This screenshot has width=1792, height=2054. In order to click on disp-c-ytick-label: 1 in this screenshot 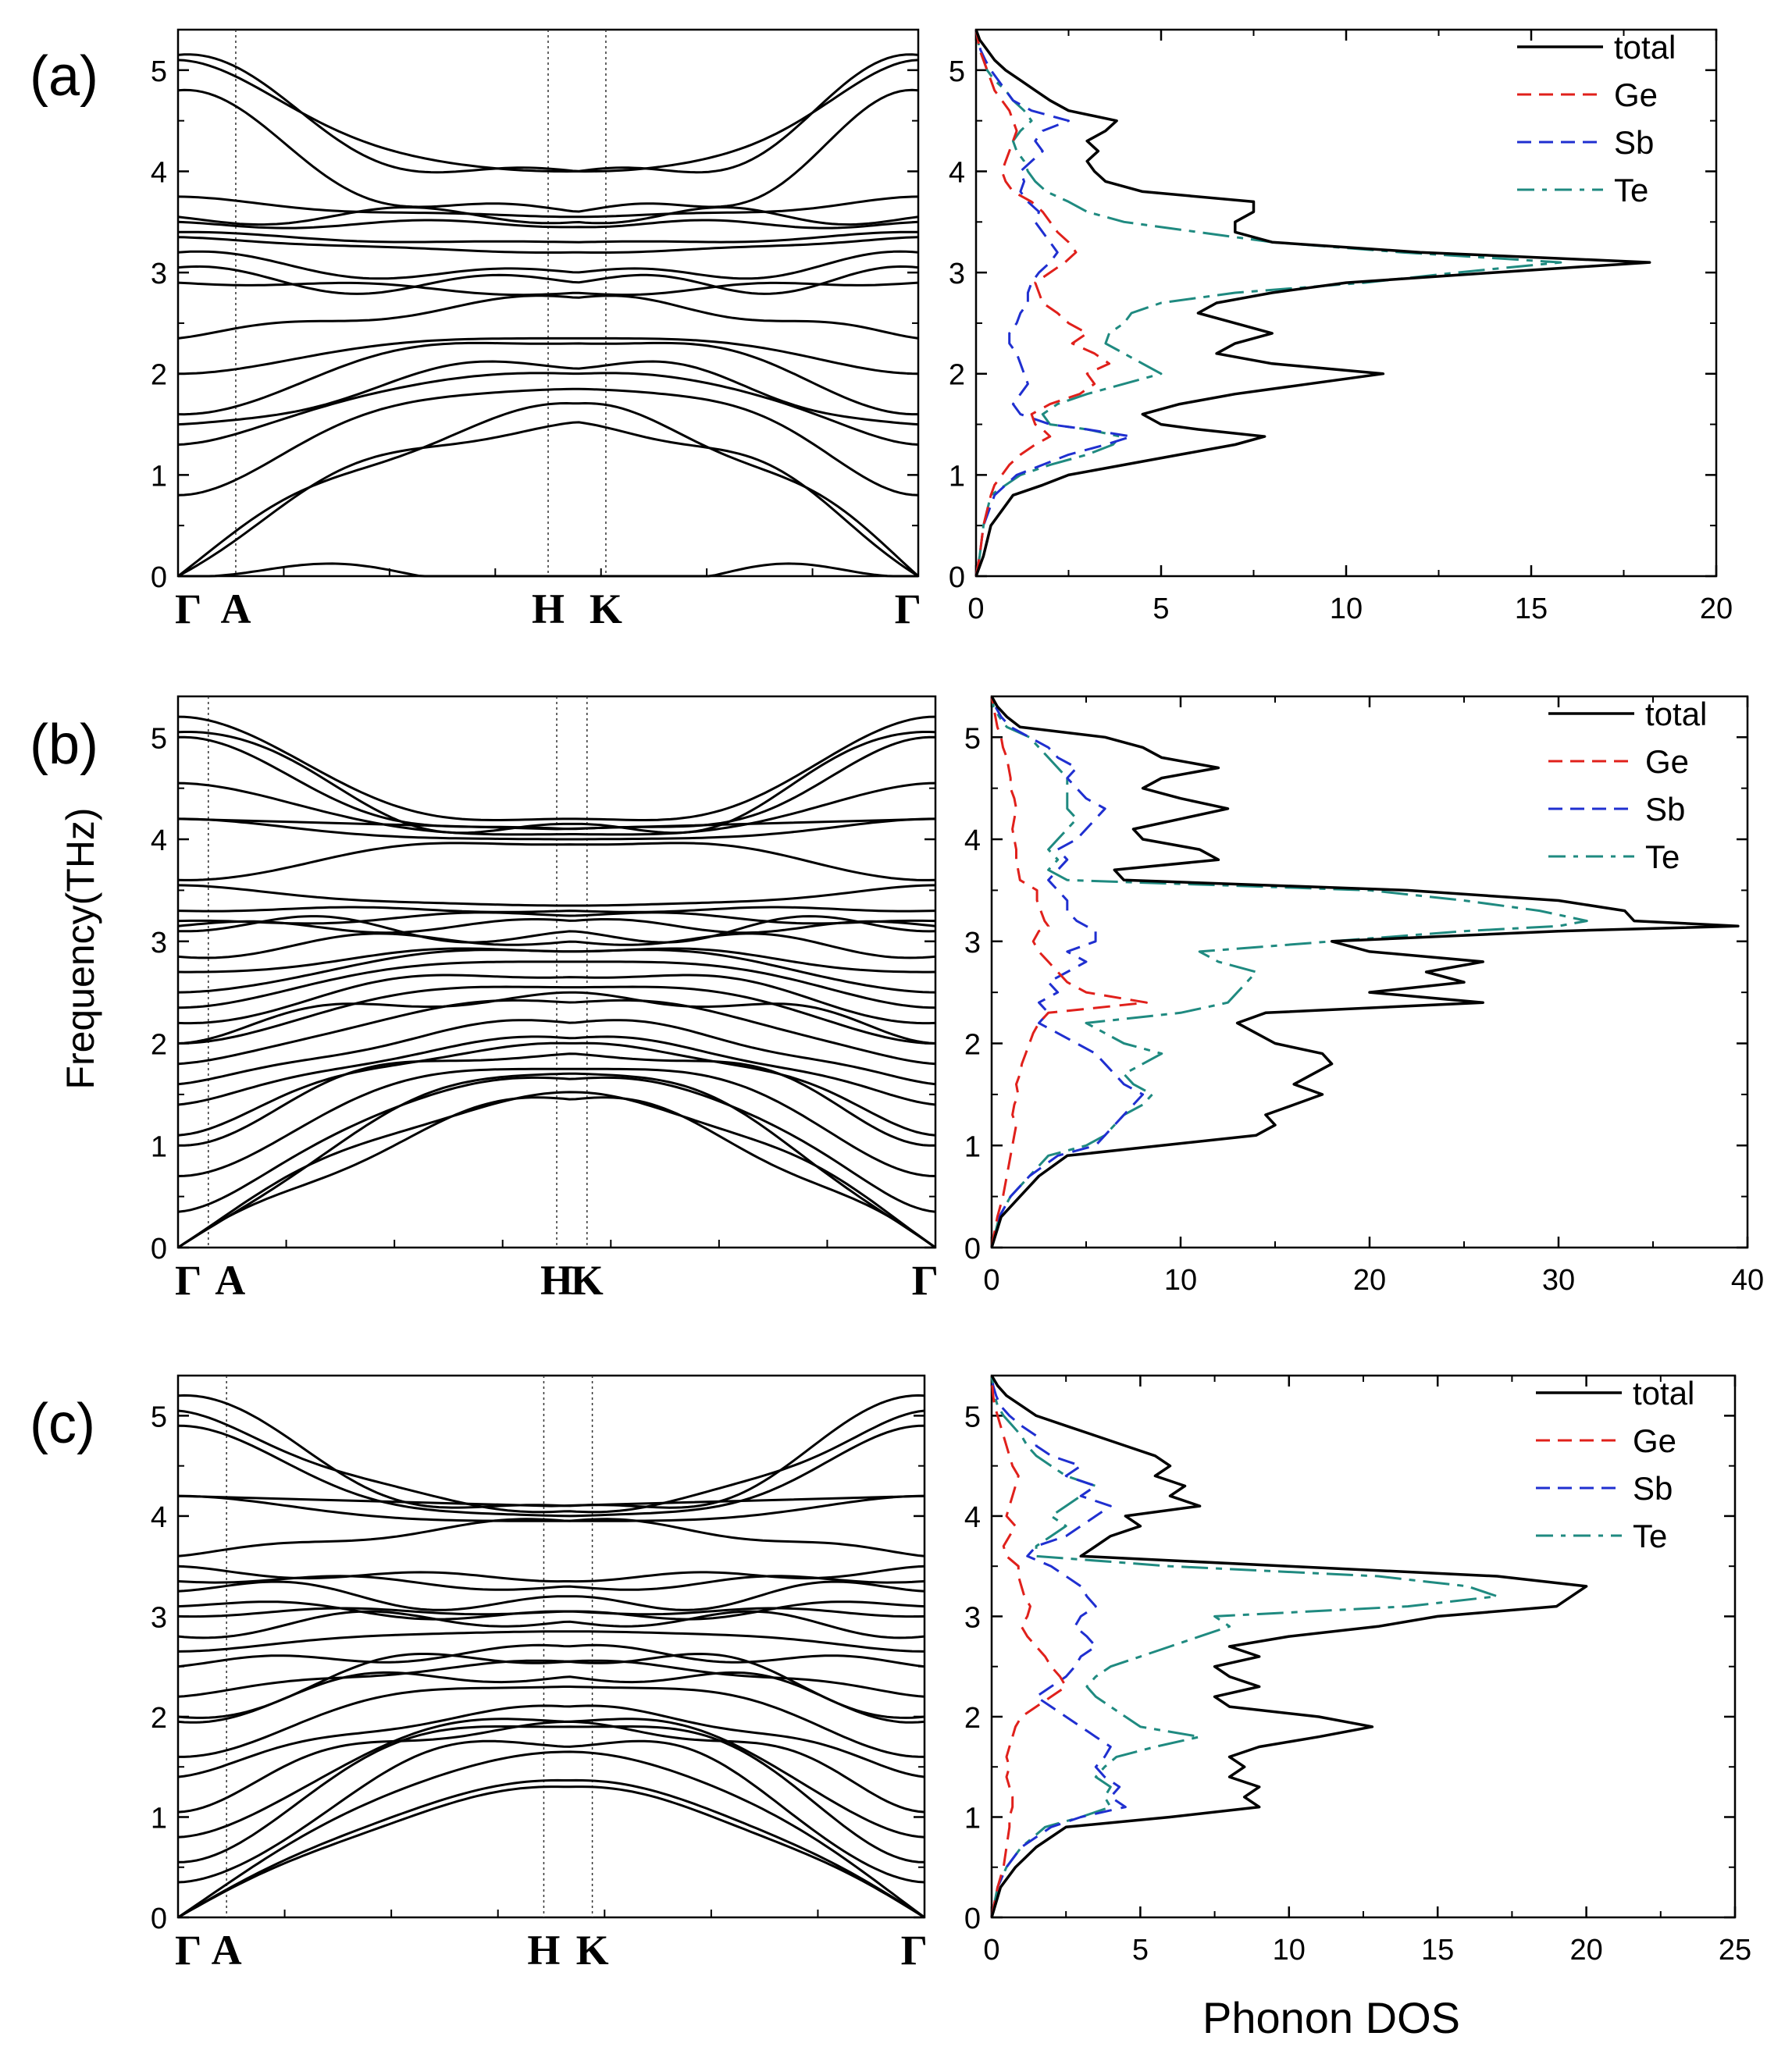, I will do `click(159, 1818)`.